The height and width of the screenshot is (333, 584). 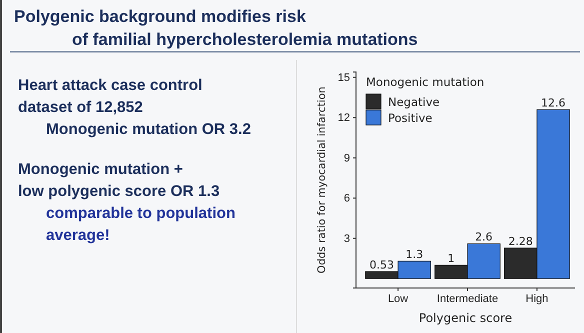 I want to click on text: average!, so click(x=78, y=235).